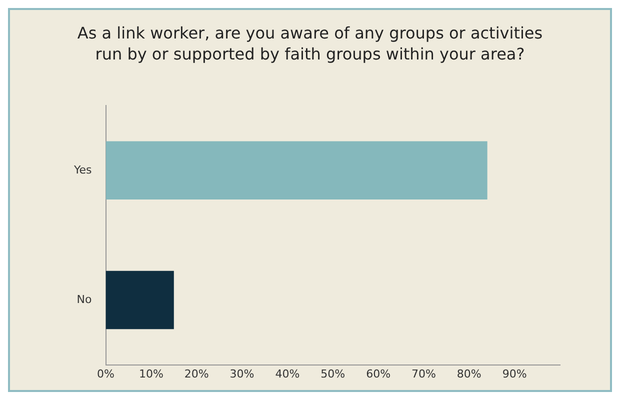  What do you see at coordinates (310, 54) in the screenshot?
I see `text: run by or supported by faith groups within your area?` at bounding box center [310, 54].